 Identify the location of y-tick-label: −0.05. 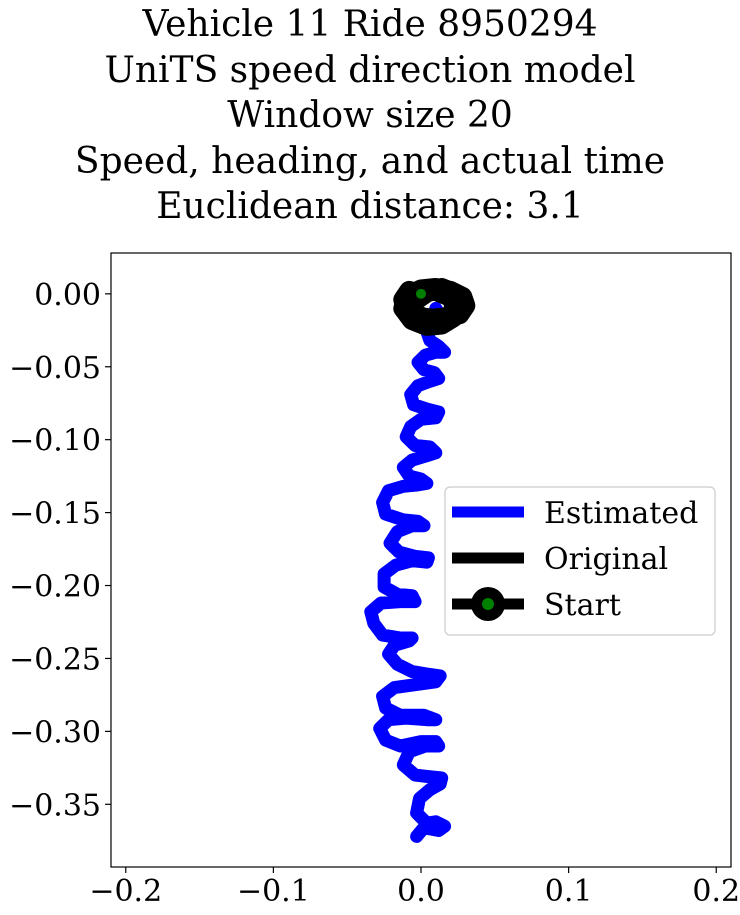
(55, 368).